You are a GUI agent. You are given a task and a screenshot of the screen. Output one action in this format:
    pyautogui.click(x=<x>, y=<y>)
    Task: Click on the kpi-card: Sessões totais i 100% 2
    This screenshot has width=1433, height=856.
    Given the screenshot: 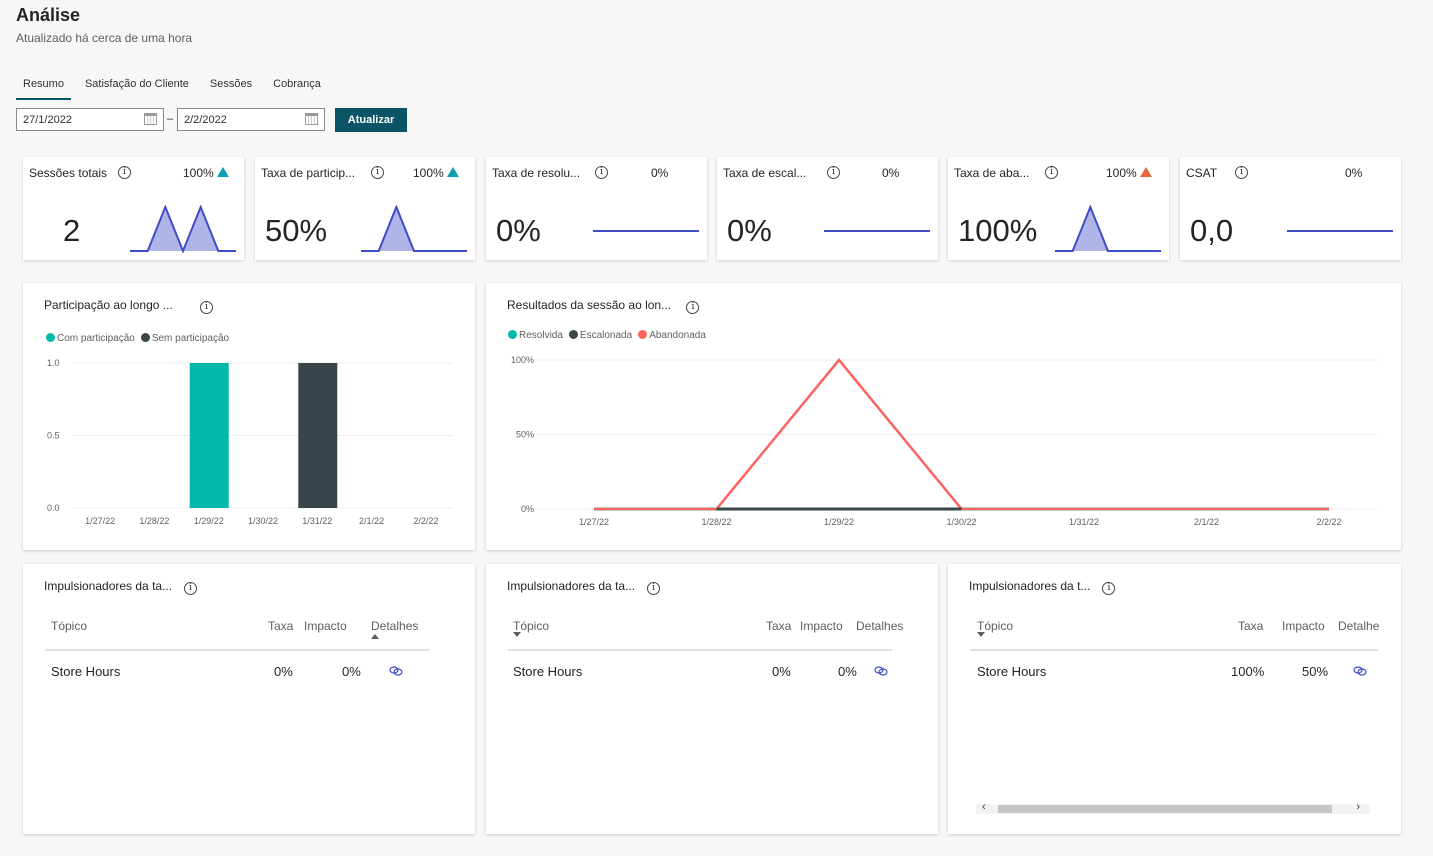 What is the action you would take?
    pyautogui.click(x=133, y=208)
    